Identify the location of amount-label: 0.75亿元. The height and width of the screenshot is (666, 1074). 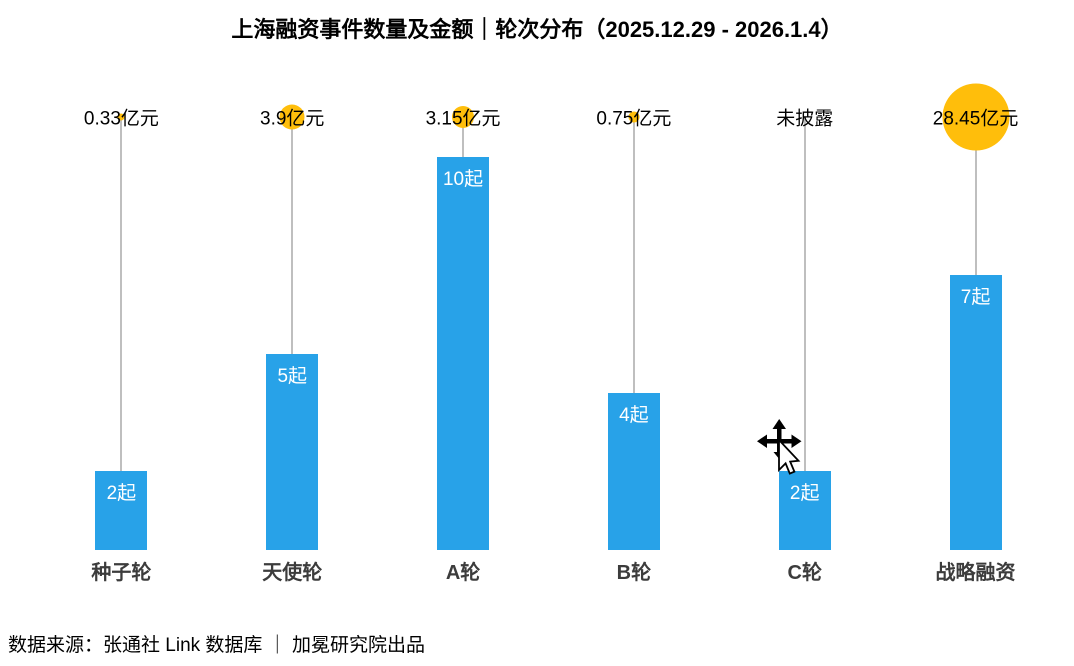
(634, 119).